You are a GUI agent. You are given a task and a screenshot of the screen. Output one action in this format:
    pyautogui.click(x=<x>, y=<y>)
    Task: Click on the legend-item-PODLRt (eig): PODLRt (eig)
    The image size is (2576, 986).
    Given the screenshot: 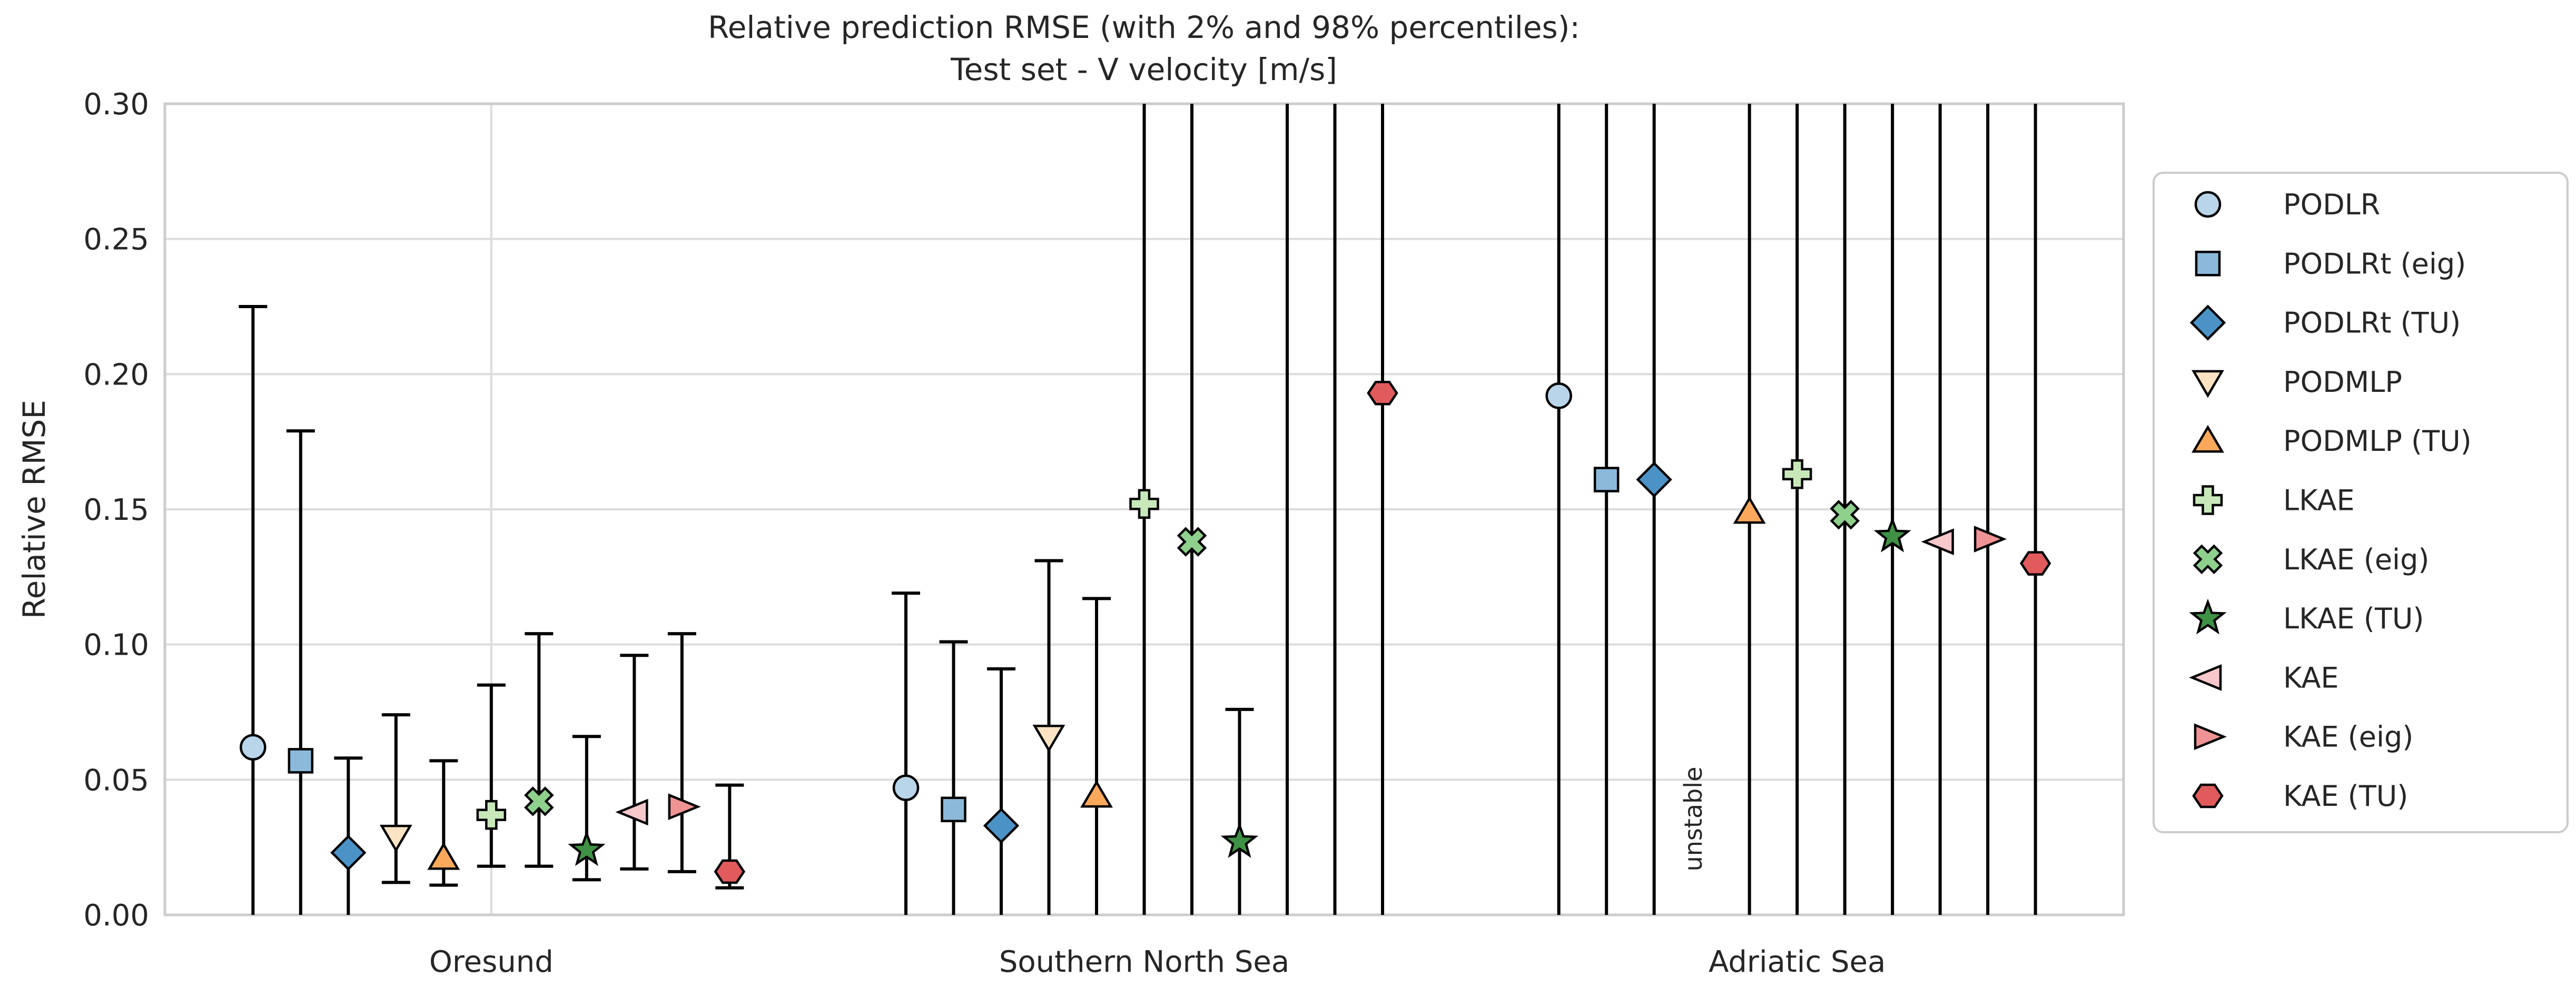 What is the action you would take?
    pyautogui.click(x=2330, y=263)
    